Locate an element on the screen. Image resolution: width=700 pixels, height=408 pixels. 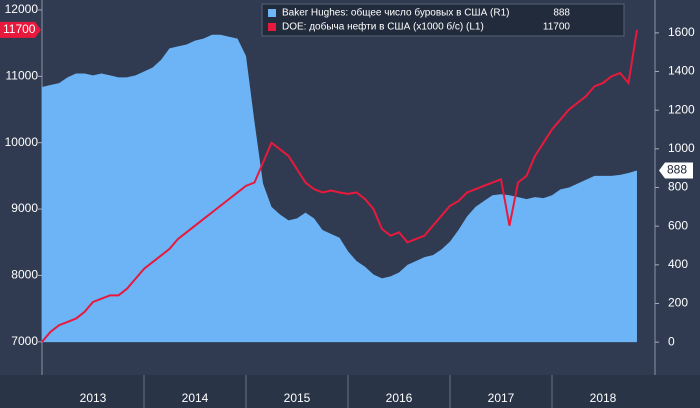
y-tick-label: 8000 is located at coordinates (24, 275).